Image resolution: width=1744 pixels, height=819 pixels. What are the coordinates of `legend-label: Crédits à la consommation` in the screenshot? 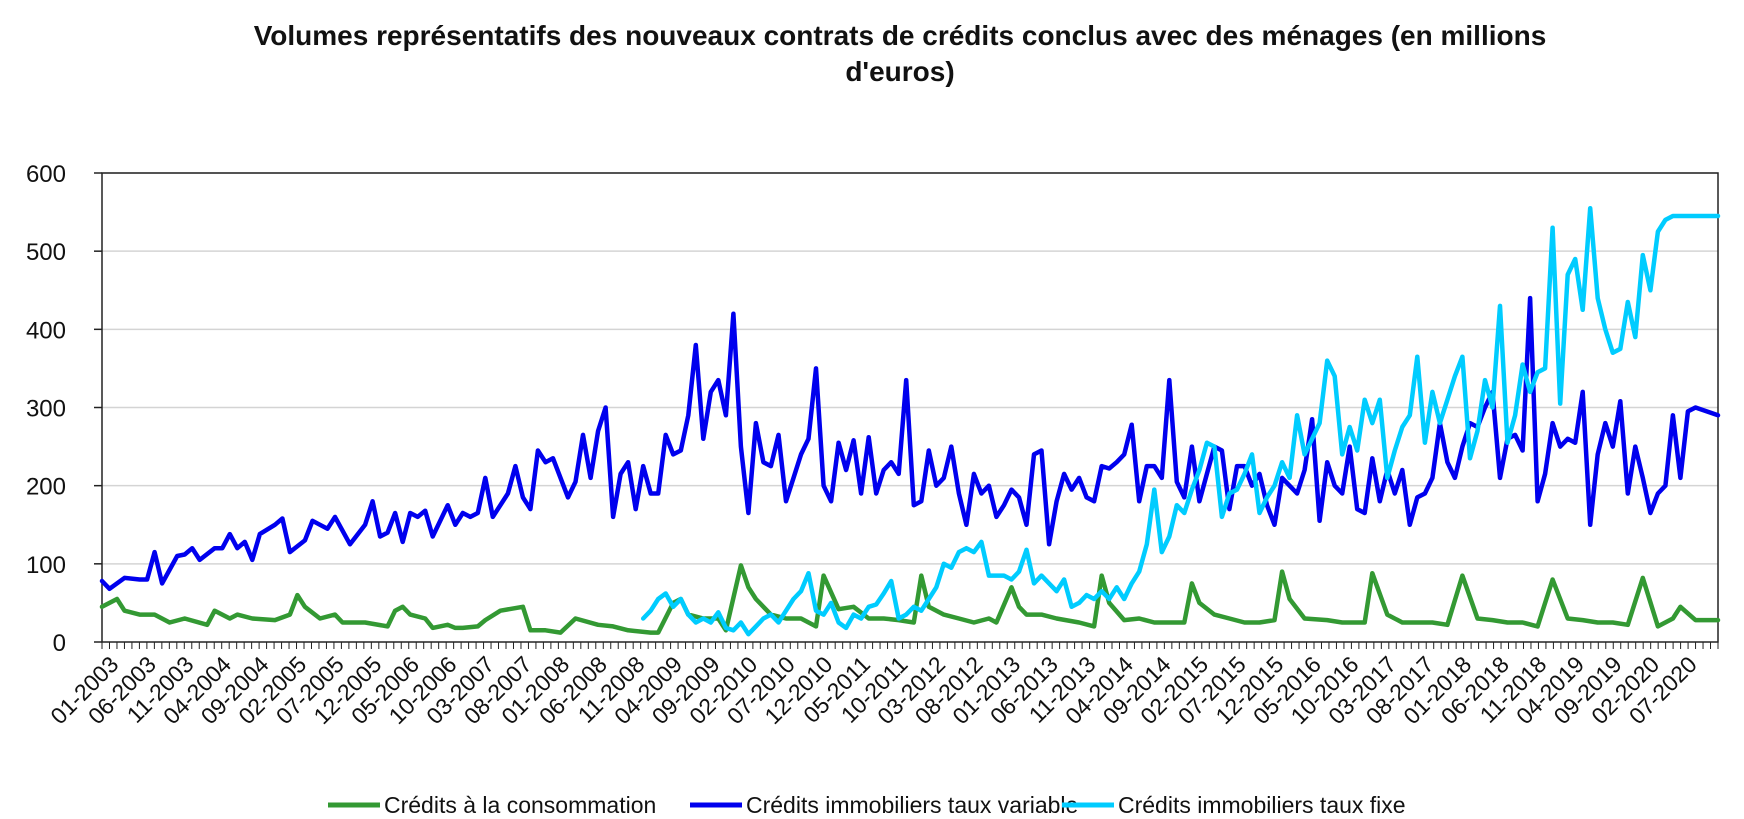 It's located at (520, 805).